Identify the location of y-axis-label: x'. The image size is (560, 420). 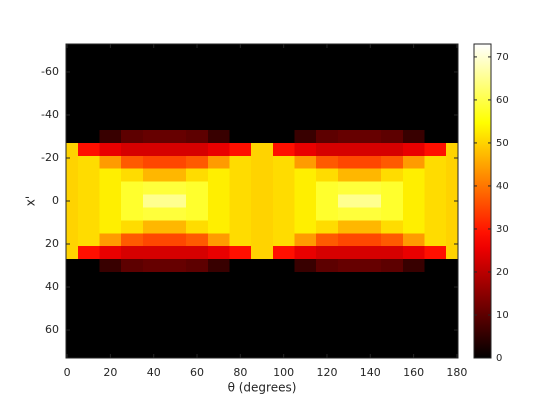
(31, 201).